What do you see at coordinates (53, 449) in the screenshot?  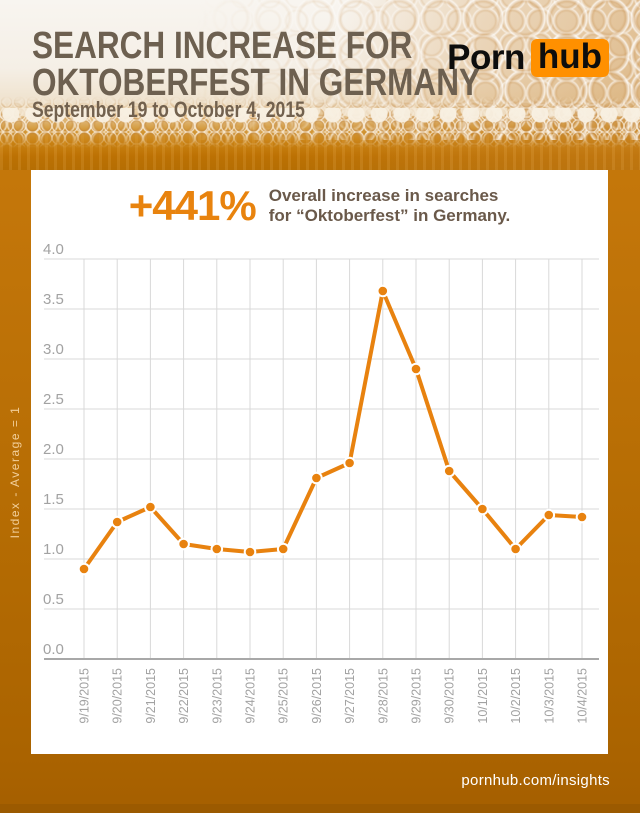 I see `y-tick-label: 2.0` at bounding box center [53, 449].